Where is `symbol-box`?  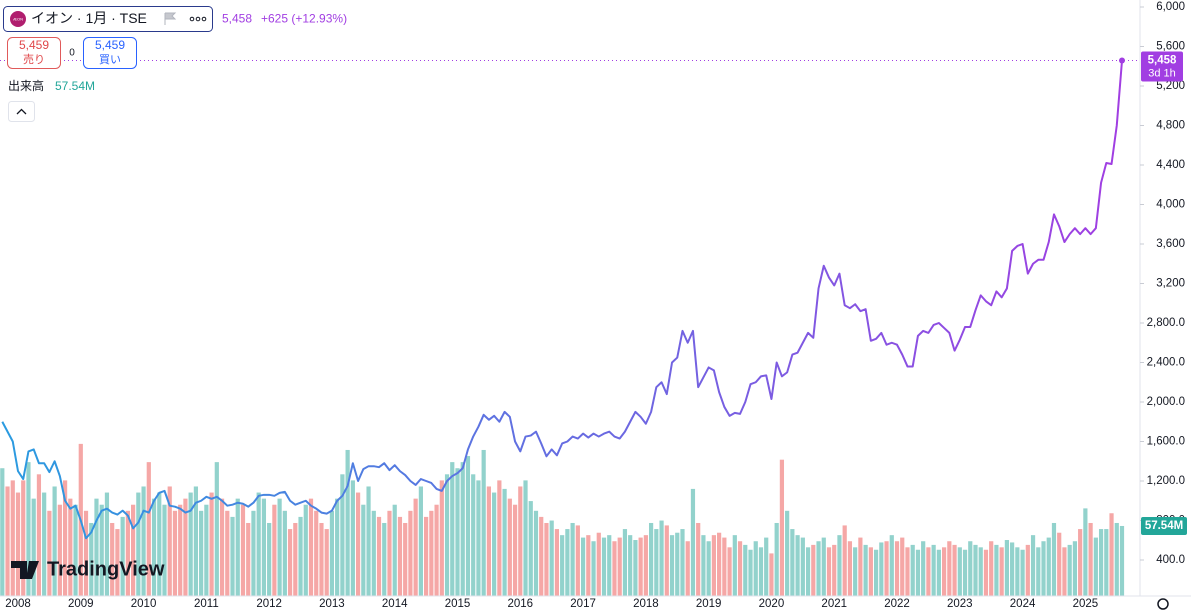
symbol-box is located at coordinates (108, 19).